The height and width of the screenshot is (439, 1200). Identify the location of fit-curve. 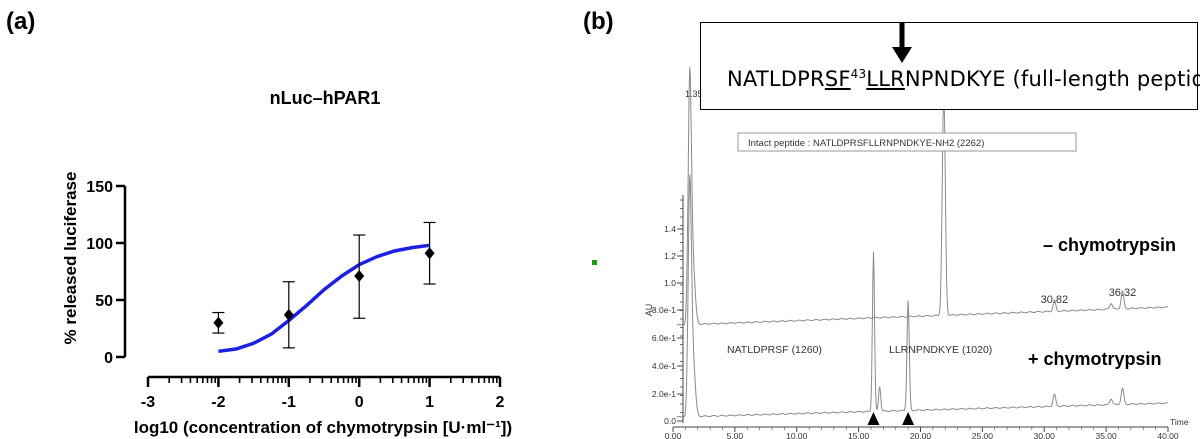
(324, 298).